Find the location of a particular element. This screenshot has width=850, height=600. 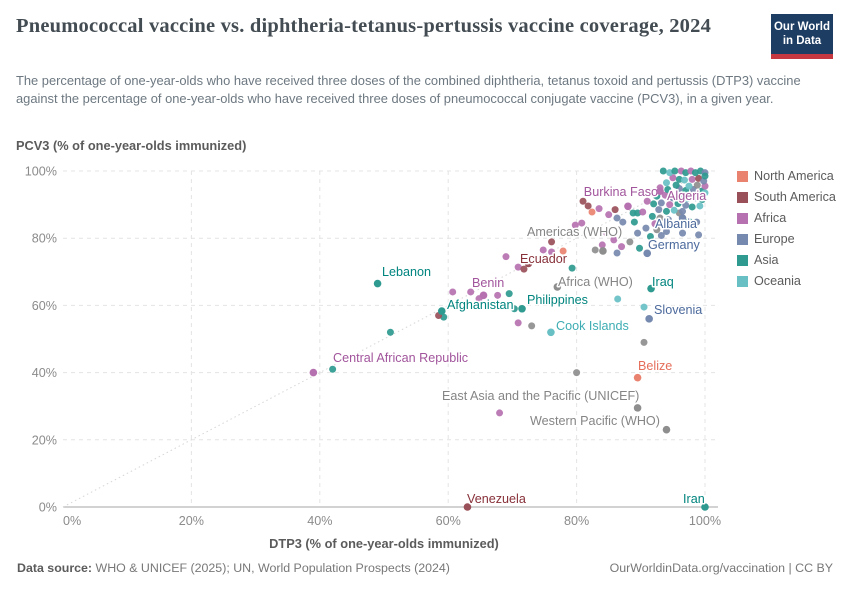

point-label: Iran is located at coordinates (694, 499).